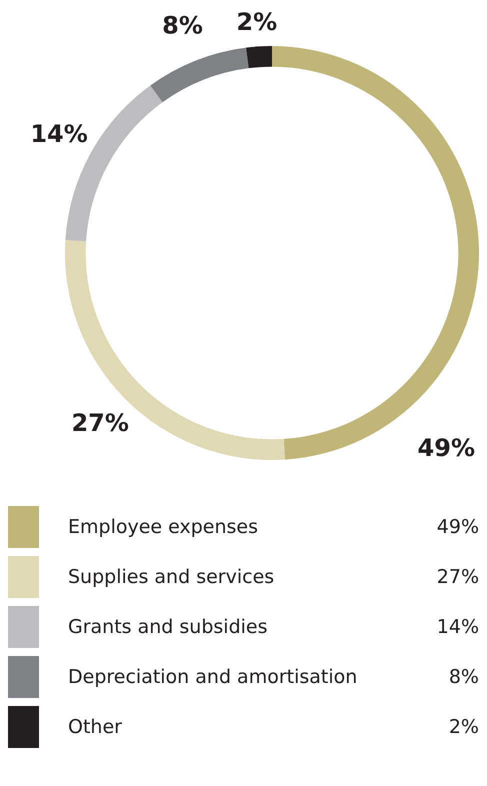 This screenshot has width=487, height=786. Describe the element at coordinates (257, 22) in the screenshot. I see `data-label: 2%` at that location.